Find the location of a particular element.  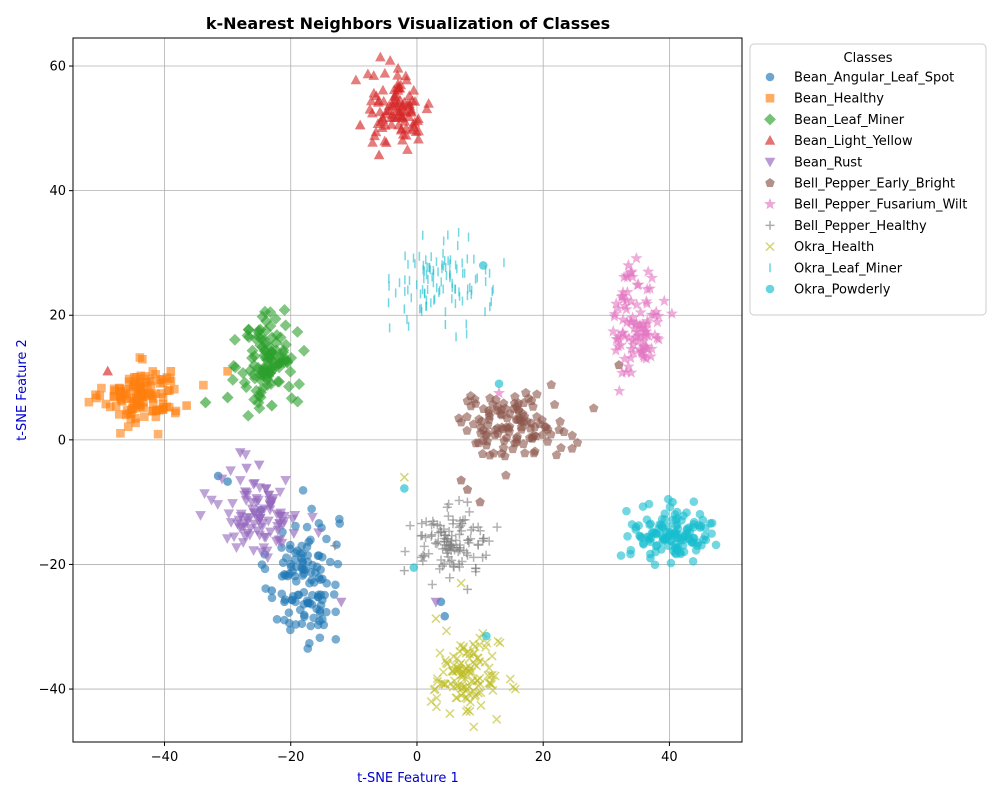

x-tick-label: −40 is located at coordinates (164, 757).